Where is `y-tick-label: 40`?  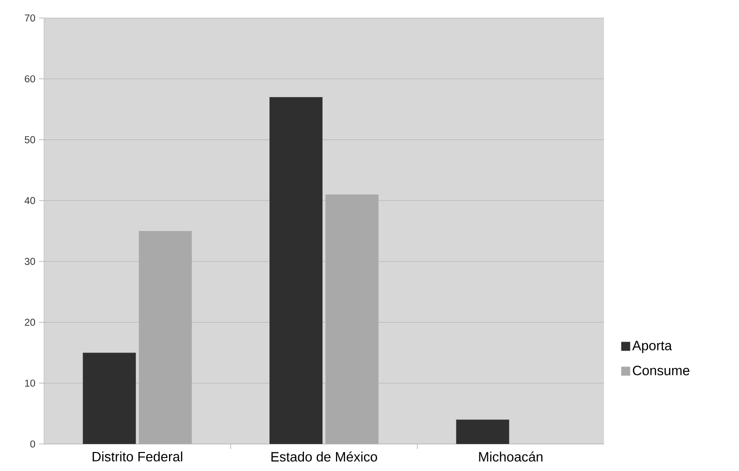 y-tick-label: 40 is located at coordinates (30, 200).